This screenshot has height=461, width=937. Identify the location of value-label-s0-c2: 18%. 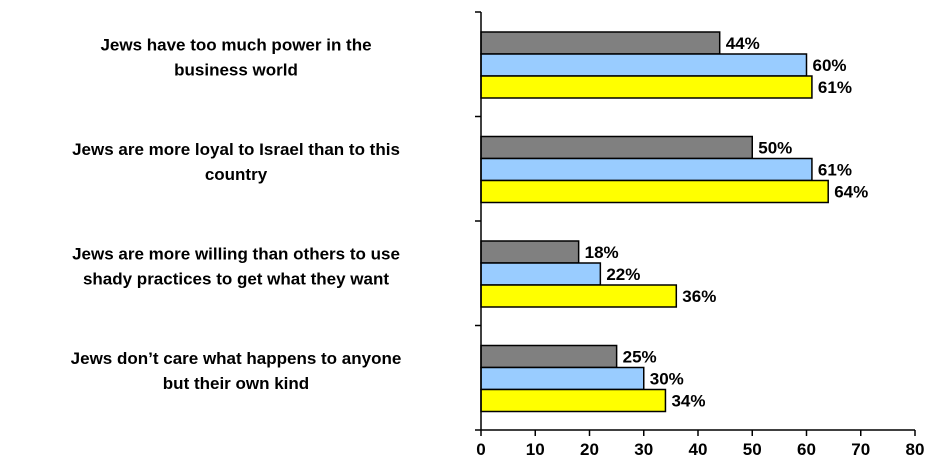
(602, 252).